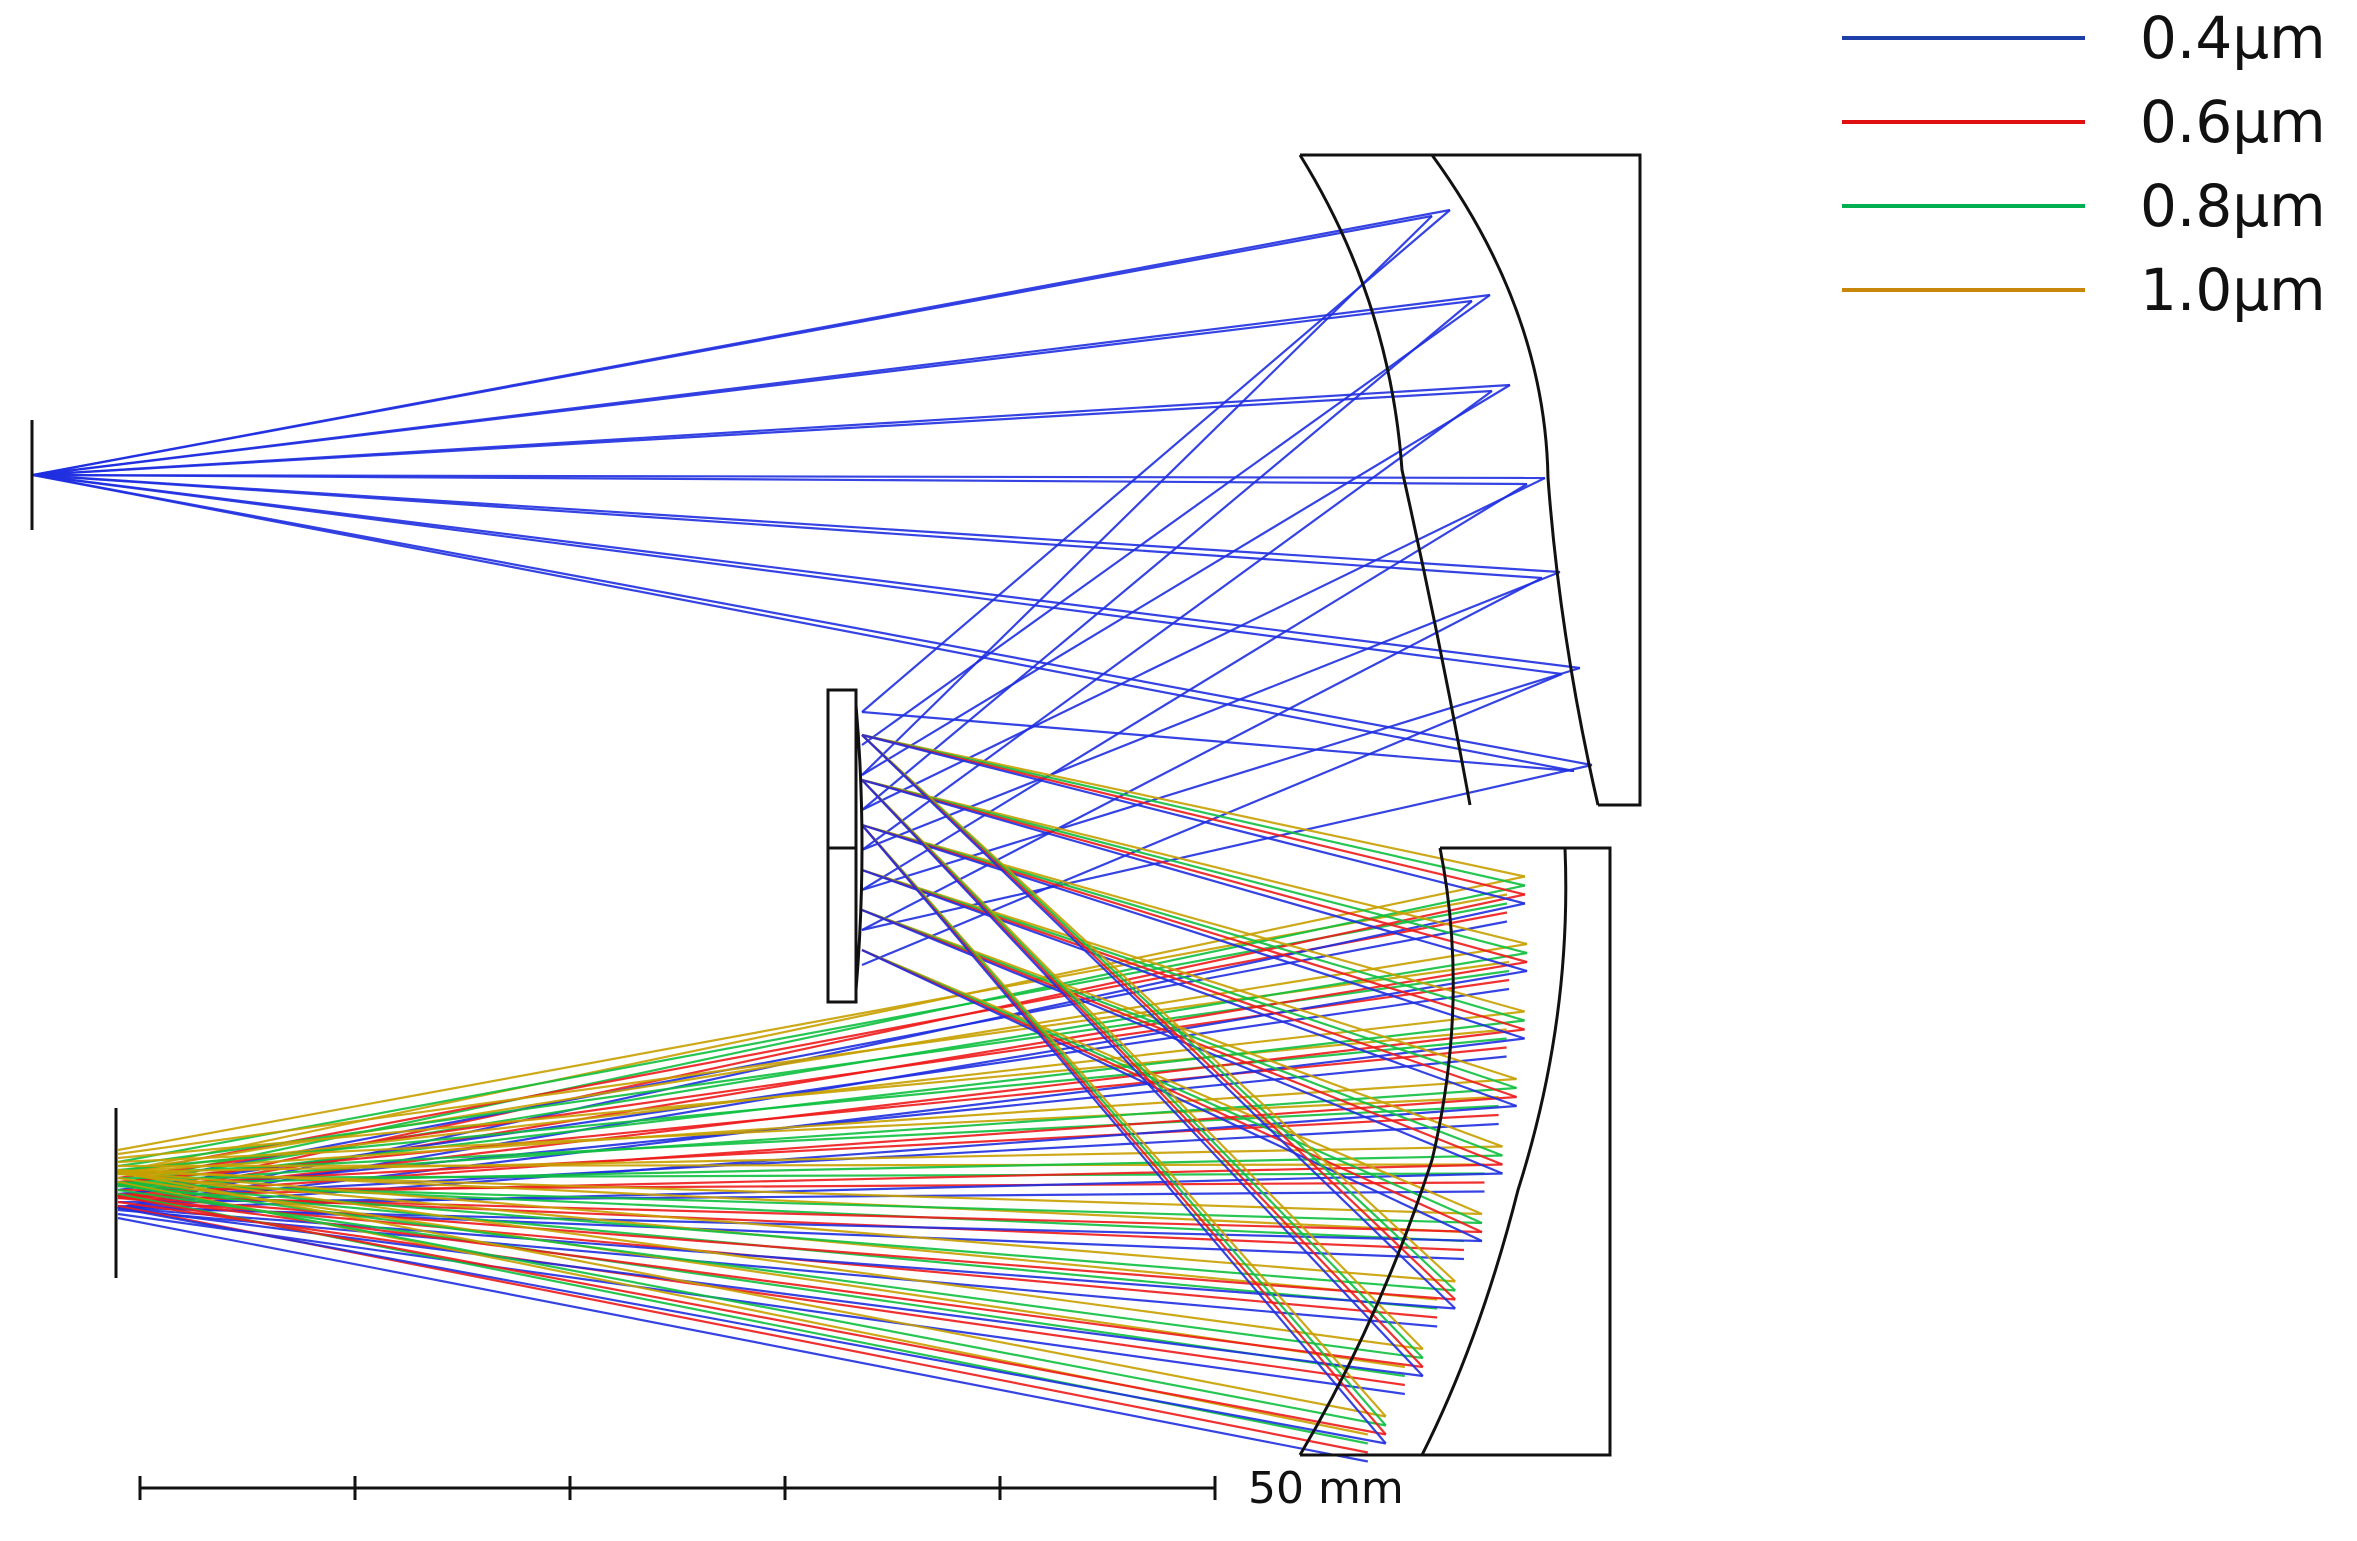 The width and height of the screenshot is (2357, 1541). I want to click on lower-mirror-body, so click(1456, 1151).